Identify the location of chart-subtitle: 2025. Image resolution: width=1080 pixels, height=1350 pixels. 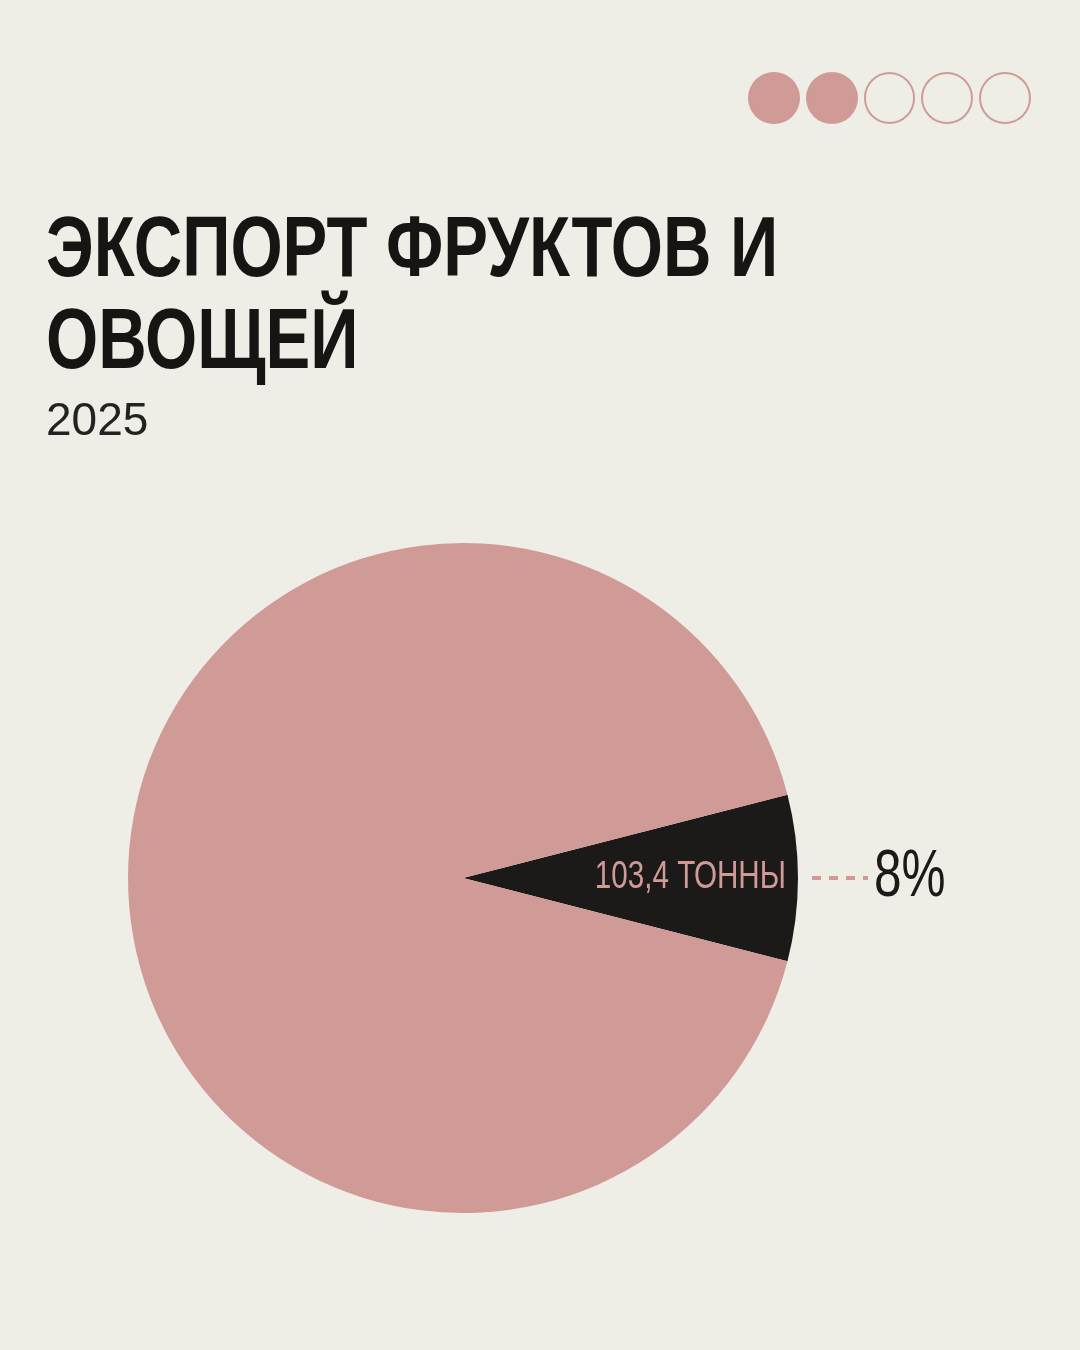
(97, 419).